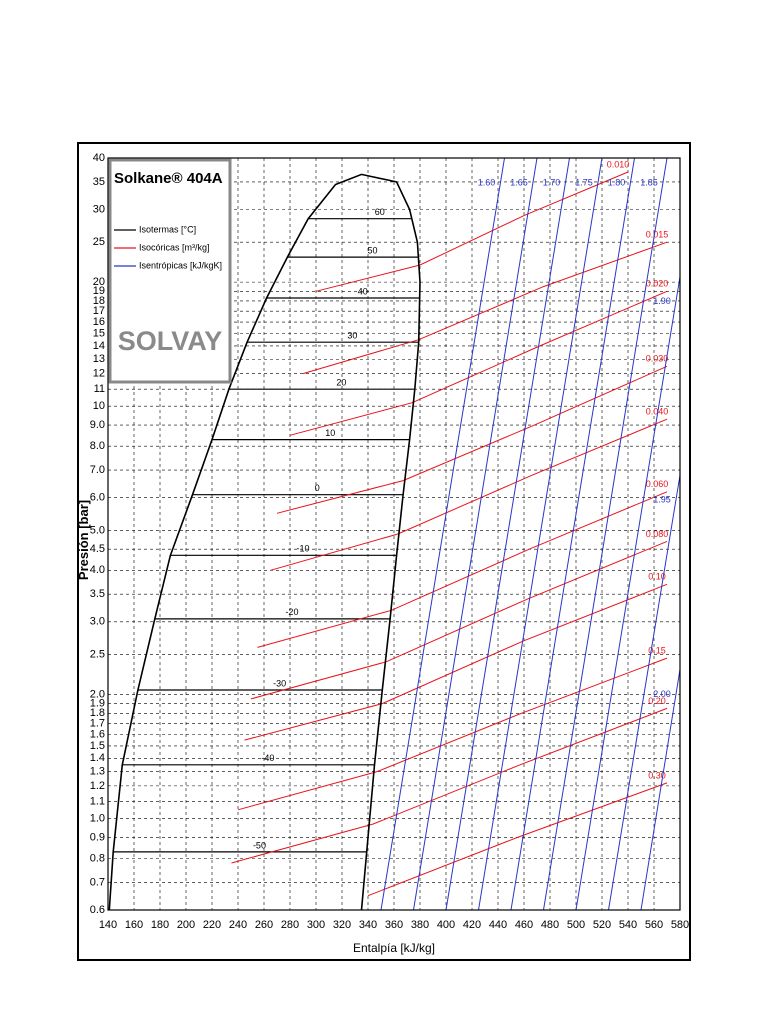 Image resolution: width=768 pixels, height=1029 pixels. Describe the element at coordinates (97, 758) in the screenshot. I see `y-tick-label: 1.4` at that location.